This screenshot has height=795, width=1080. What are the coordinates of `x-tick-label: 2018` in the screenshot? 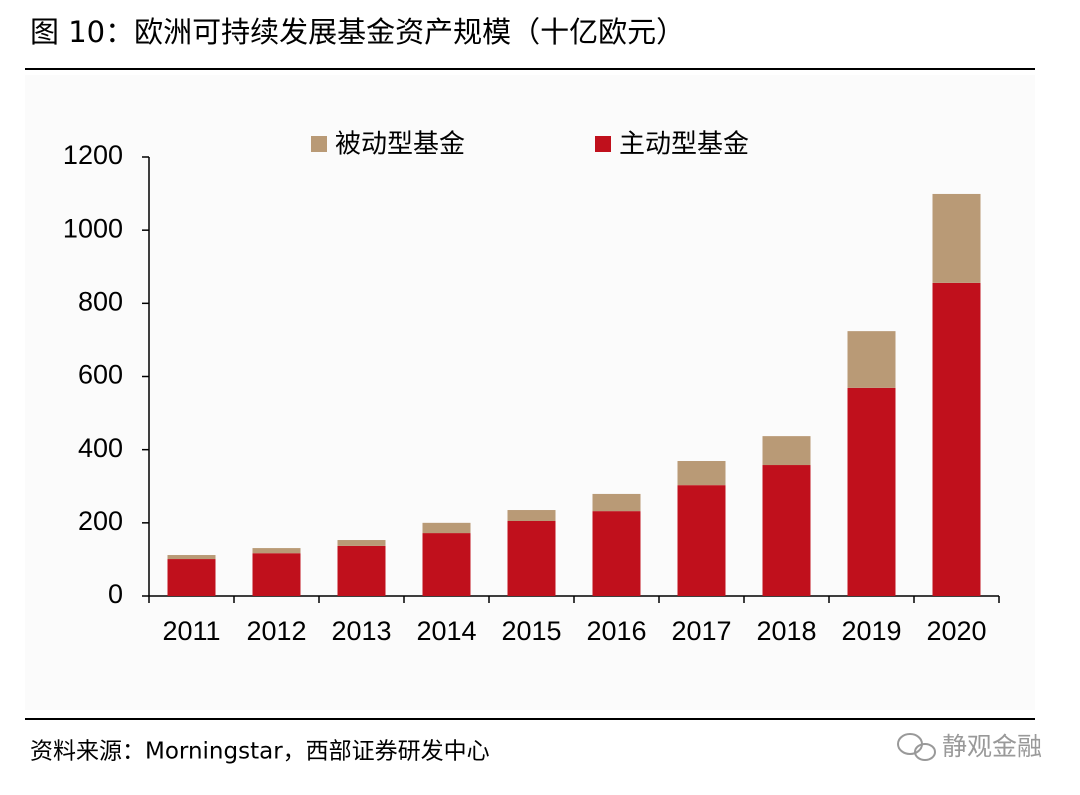 It's located at (786, 631).